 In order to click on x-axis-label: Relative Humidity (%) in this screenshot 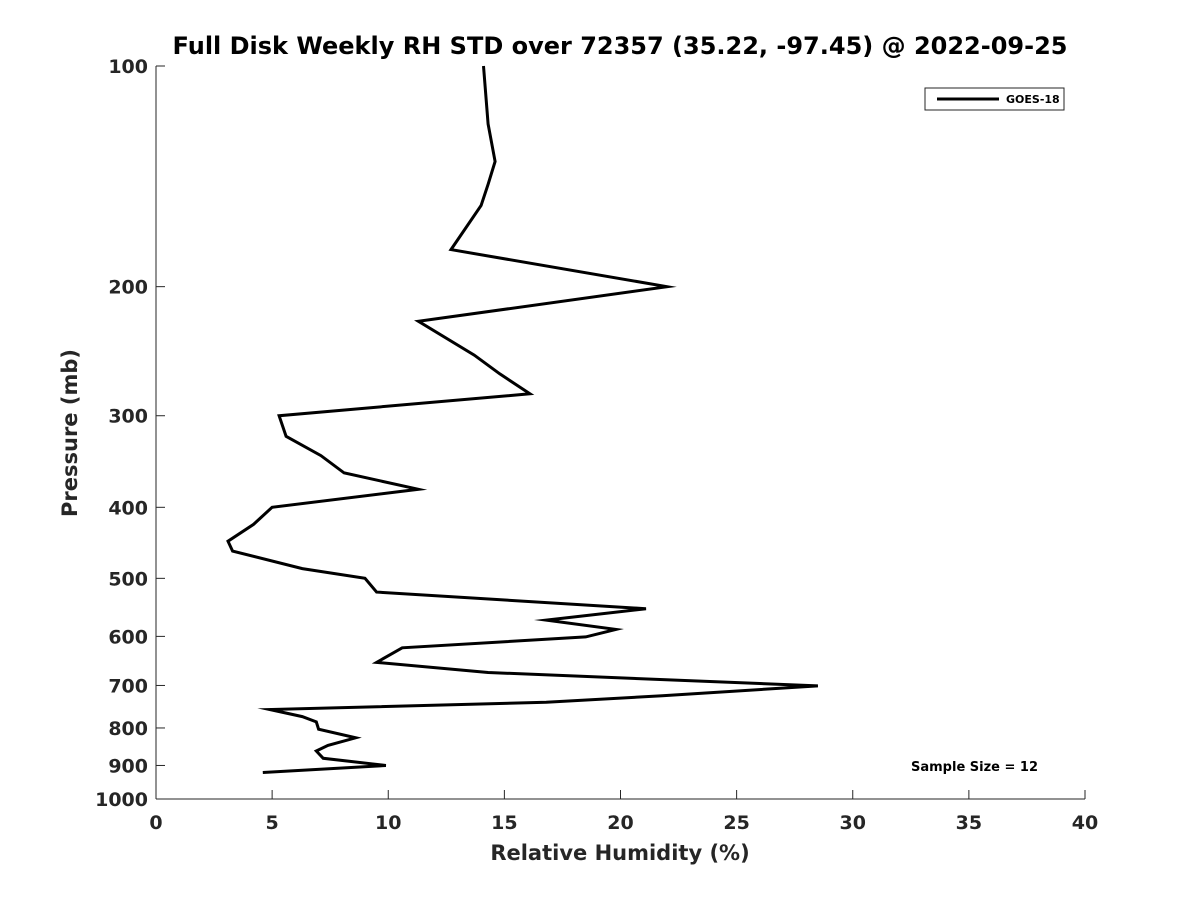, I will do `click(619, 853)`.